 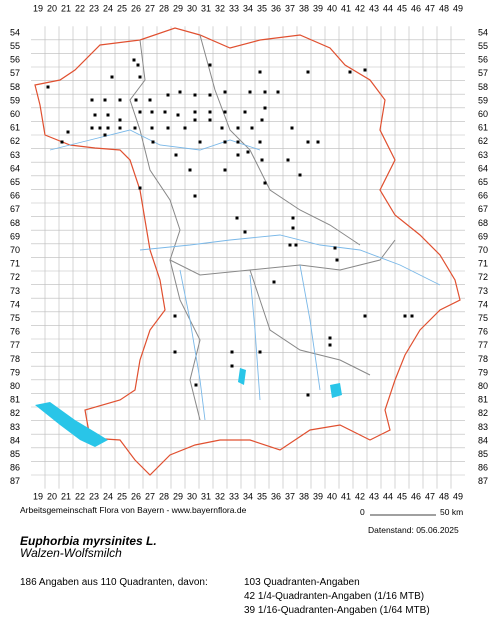 What do you see at coordinates (304, 496) in the screenshot?
I see `column-label: 38` at bounding box center [304, 496].